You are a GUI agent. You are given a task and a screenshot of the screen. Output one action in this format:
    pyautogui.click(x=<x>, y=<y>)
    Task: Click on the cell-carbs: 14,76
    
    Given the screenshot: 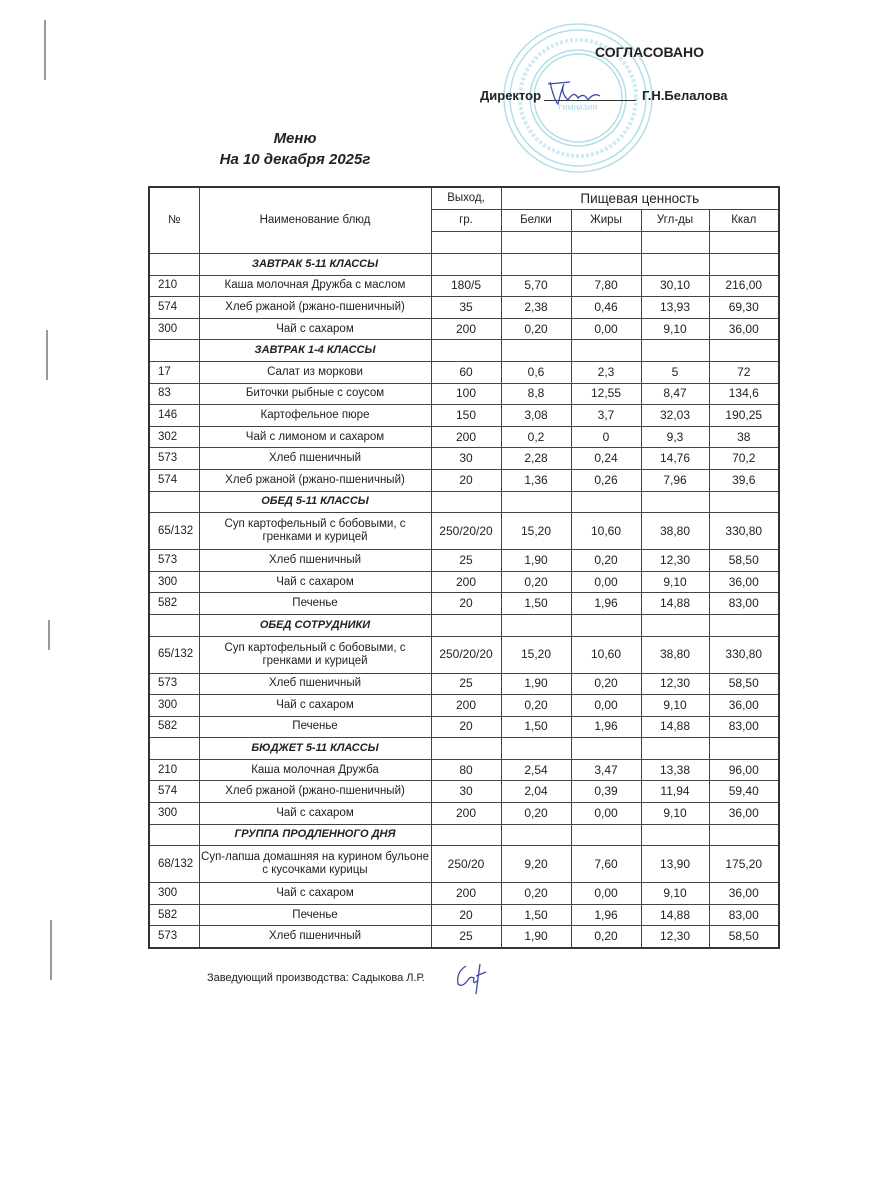 What is the action you would take?
    pyautogui.click(x=675, y=458)
    